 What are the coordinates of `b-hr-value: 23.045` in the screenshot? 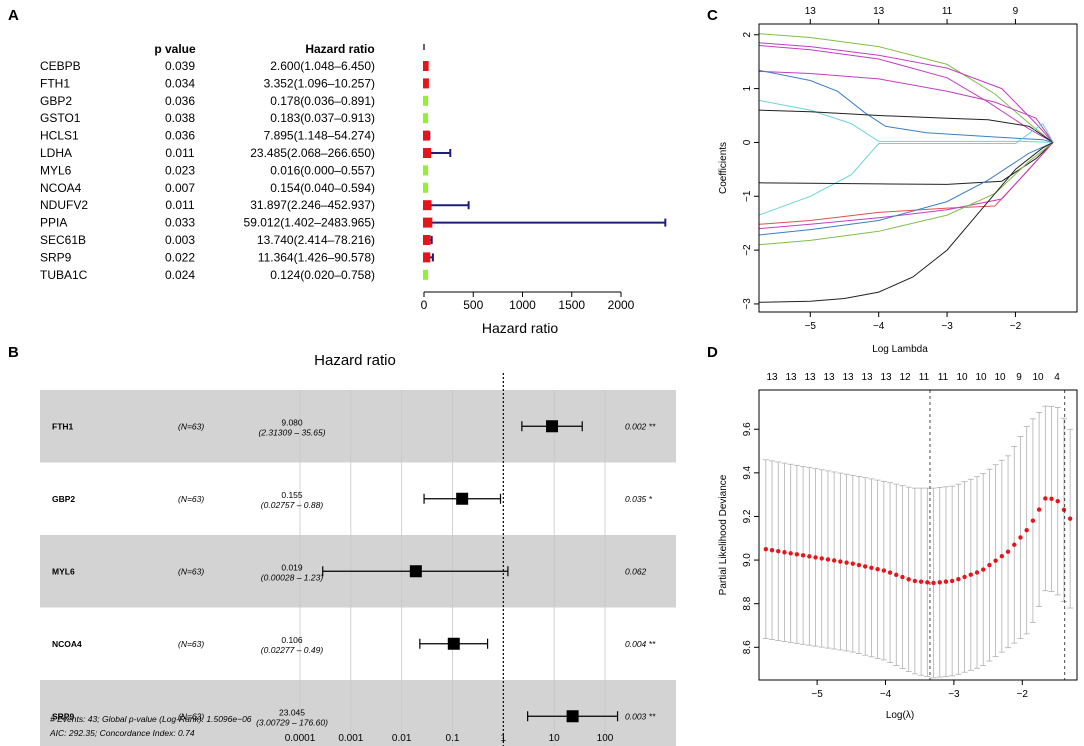 It's located at (292, 712).